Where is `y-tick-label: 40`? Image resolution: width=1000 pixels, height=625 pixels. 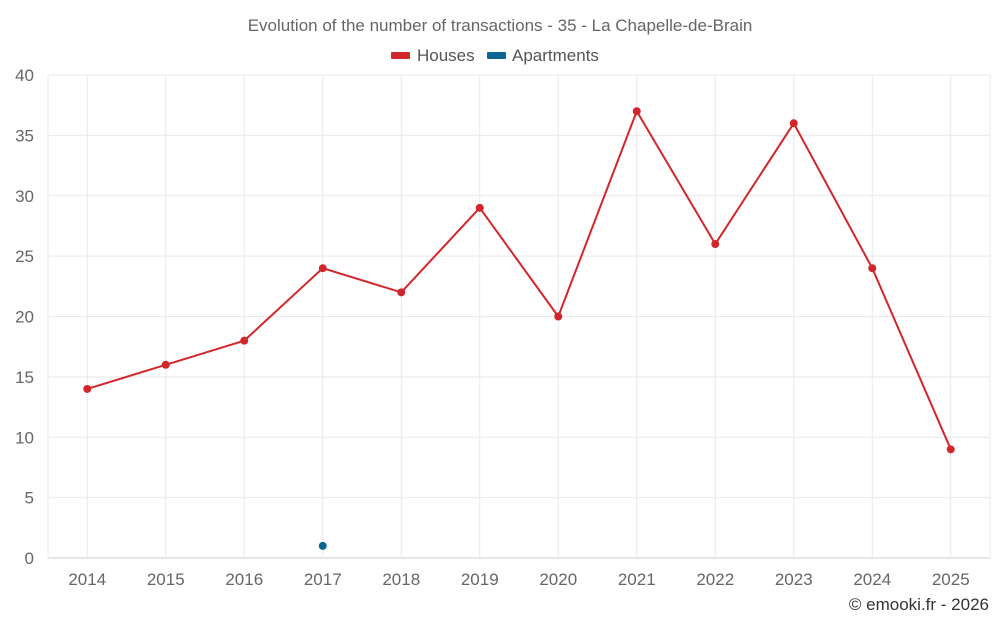
y-tick-label: 40 is located at coordinates (24, 75).